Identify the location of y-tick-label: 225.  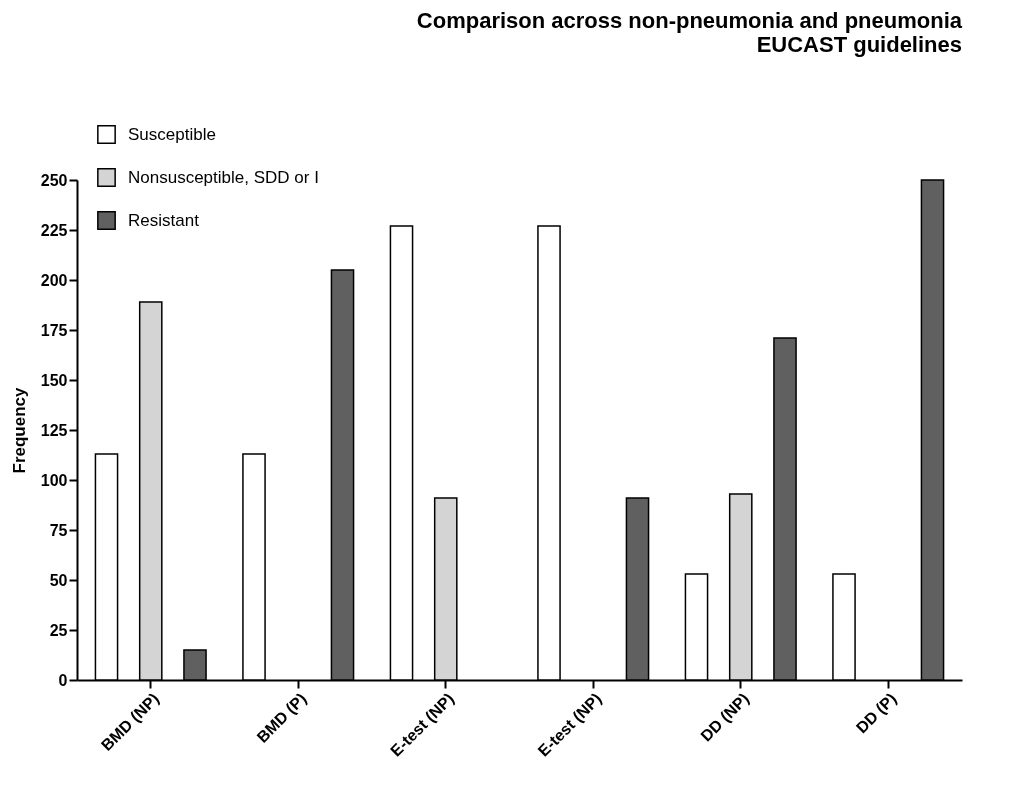
(54, 230).